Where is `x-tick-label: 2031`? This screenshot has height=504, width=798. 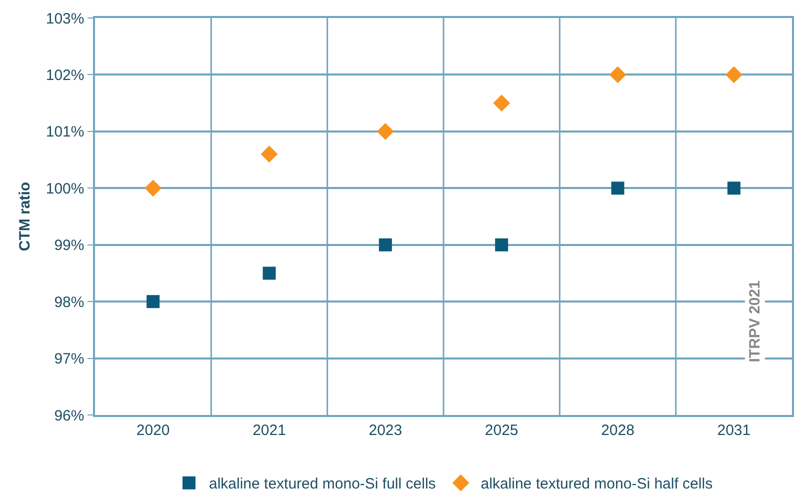 x-tick-label: 2031 is located at coordinates (734, 430).